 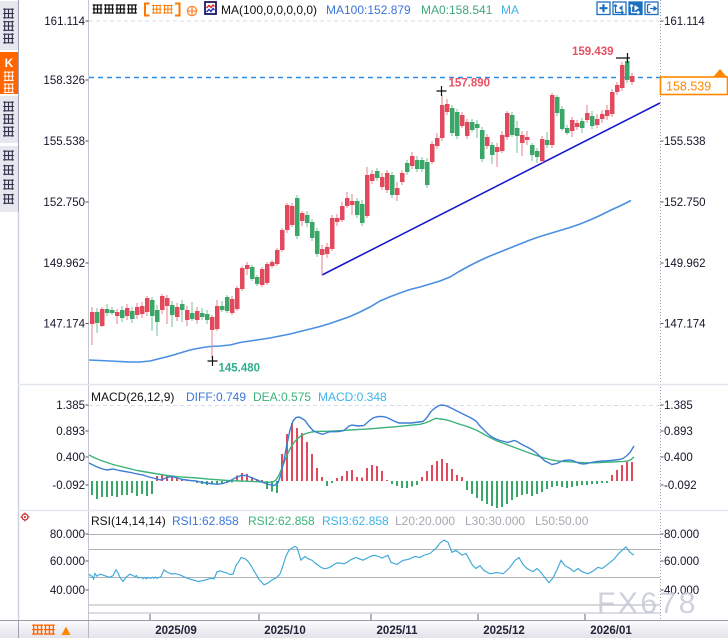 What do you see at coordinates (240, 369) in the screenshot?
I see `svg-text: 145.480` at bounding box center [240, 369].